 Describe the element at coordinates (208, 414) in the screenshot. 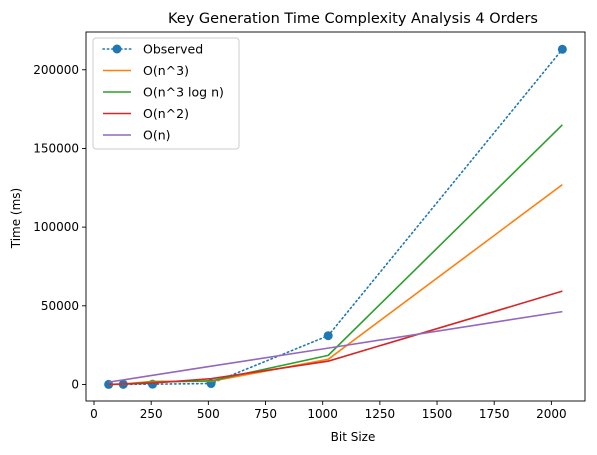

I see `x-tick-label-2: 500` at that location.